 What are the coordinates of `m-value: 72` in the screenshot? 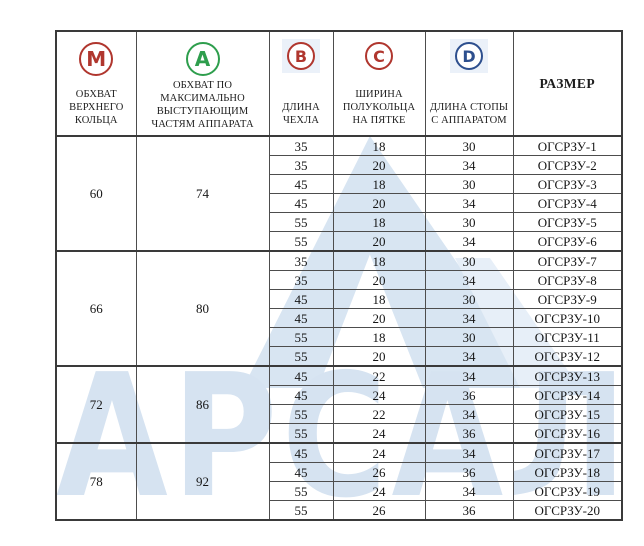 It's located at (96, 404).